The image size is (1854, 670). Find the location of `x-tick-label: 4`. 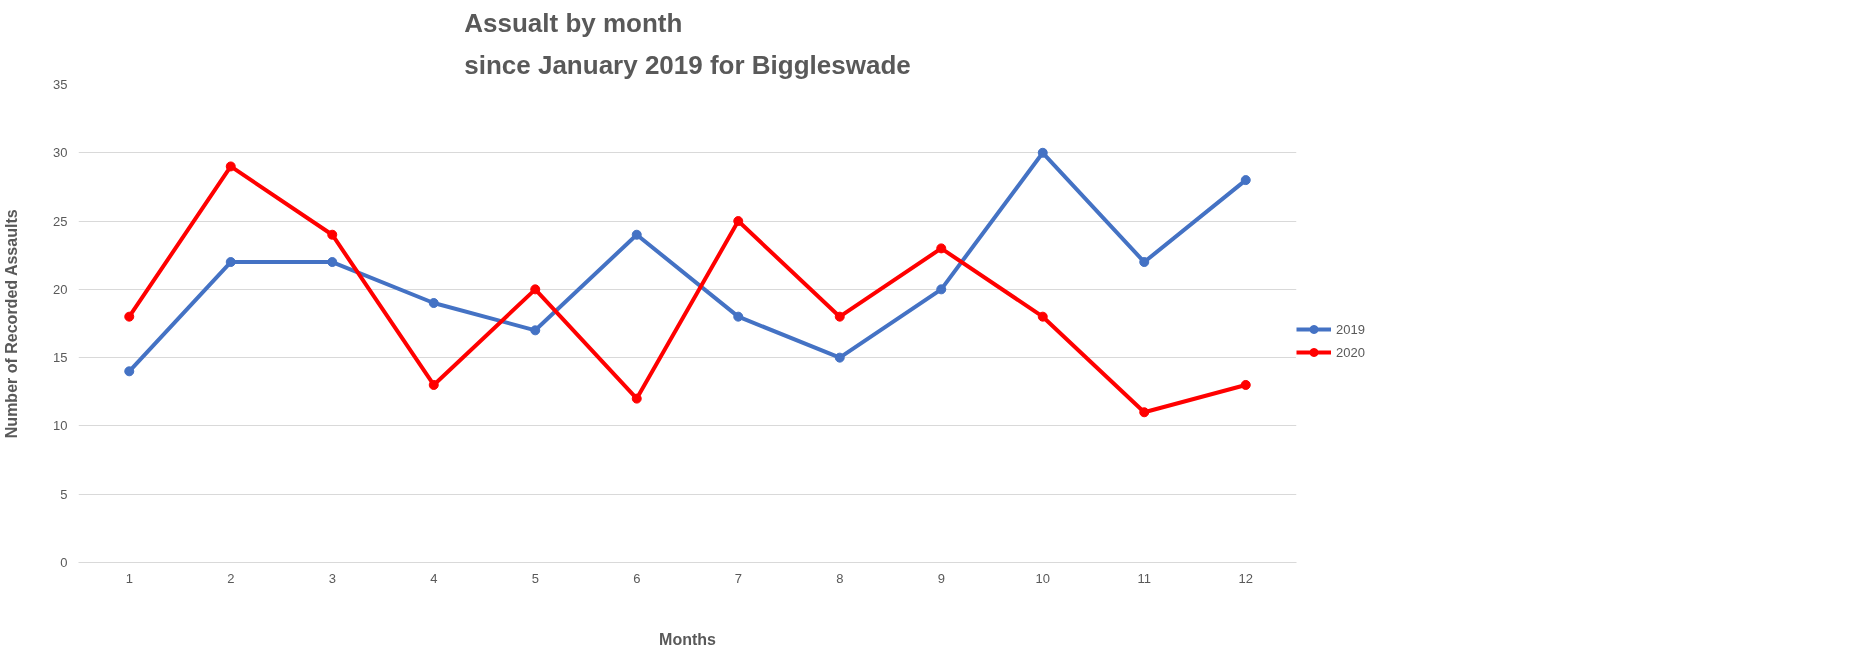

x-tick-label: 4 is located at coordinates (434, 578).